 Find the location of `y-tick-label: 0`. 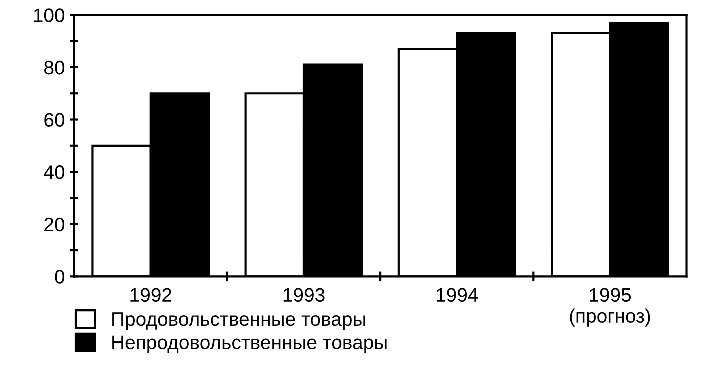

y-tick-label: 0 is located at coordinates (60, 277).